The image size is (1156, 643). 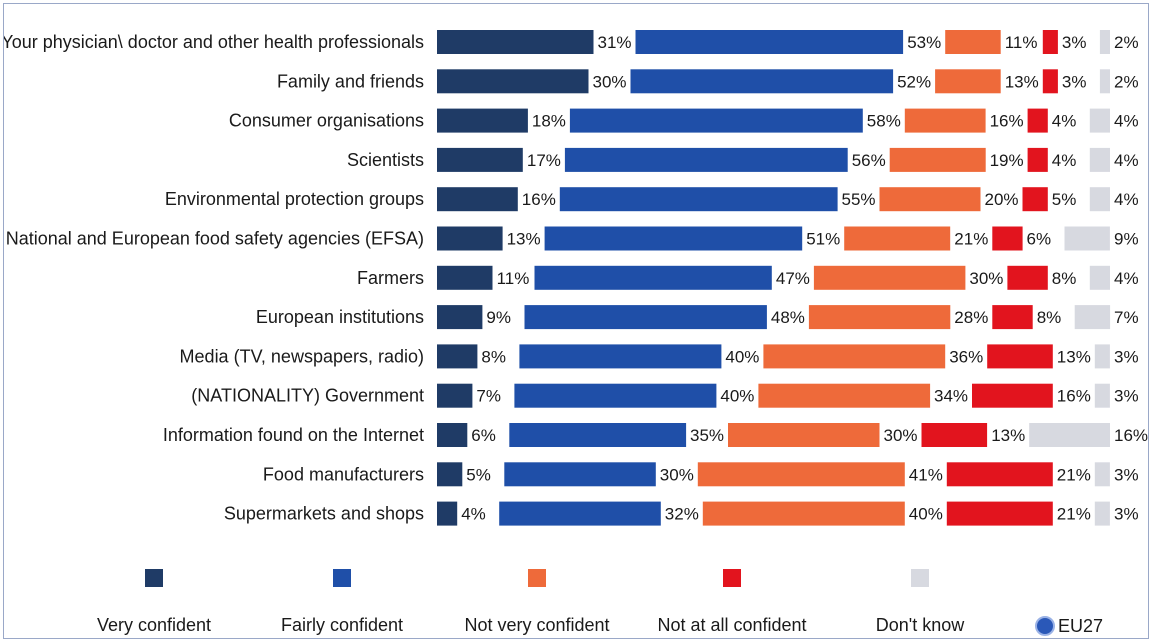 I want to click on value-label: 20%, so click(x=1002, y=199).